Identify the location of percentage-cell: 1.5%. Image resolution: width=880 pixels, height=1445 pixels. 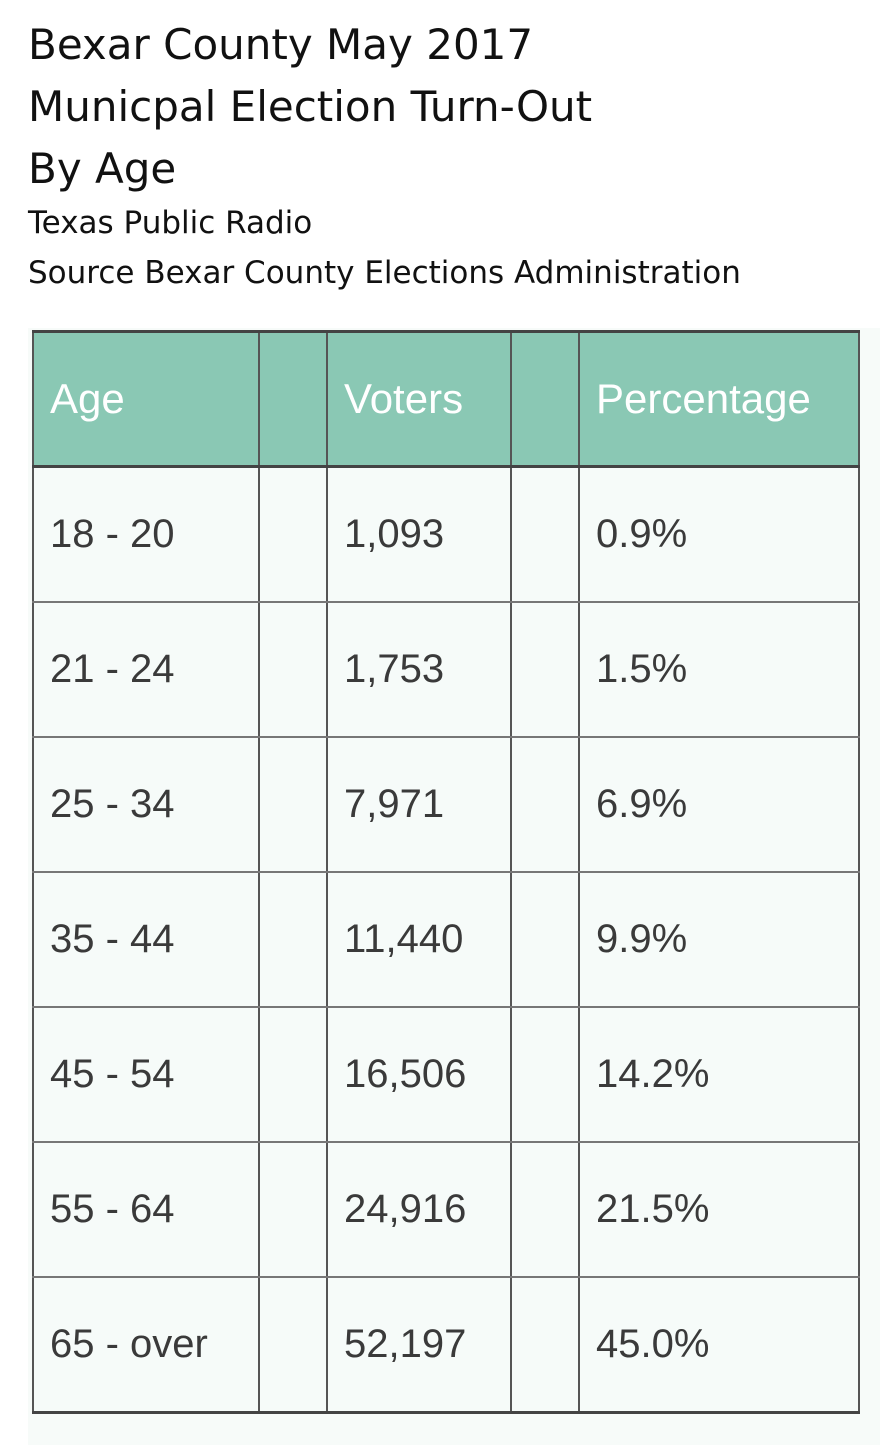
(719, 669).